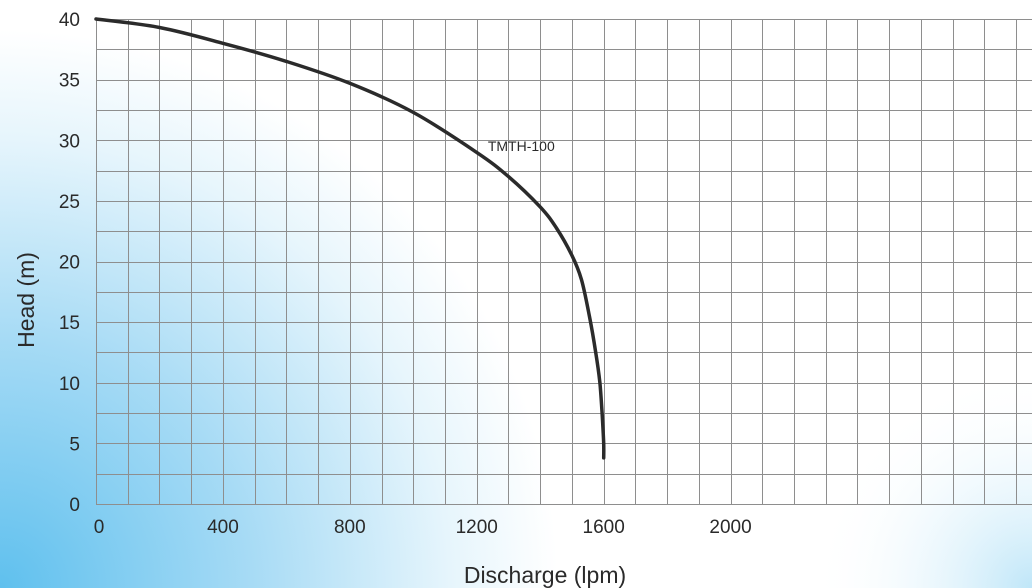 Image resolution: width=1032 pixels, height=588 pixels. What do you see at coordinates (69, 81) in the screenshot?
I see `y-tick-label: 35` at bounding box center [69, 81].